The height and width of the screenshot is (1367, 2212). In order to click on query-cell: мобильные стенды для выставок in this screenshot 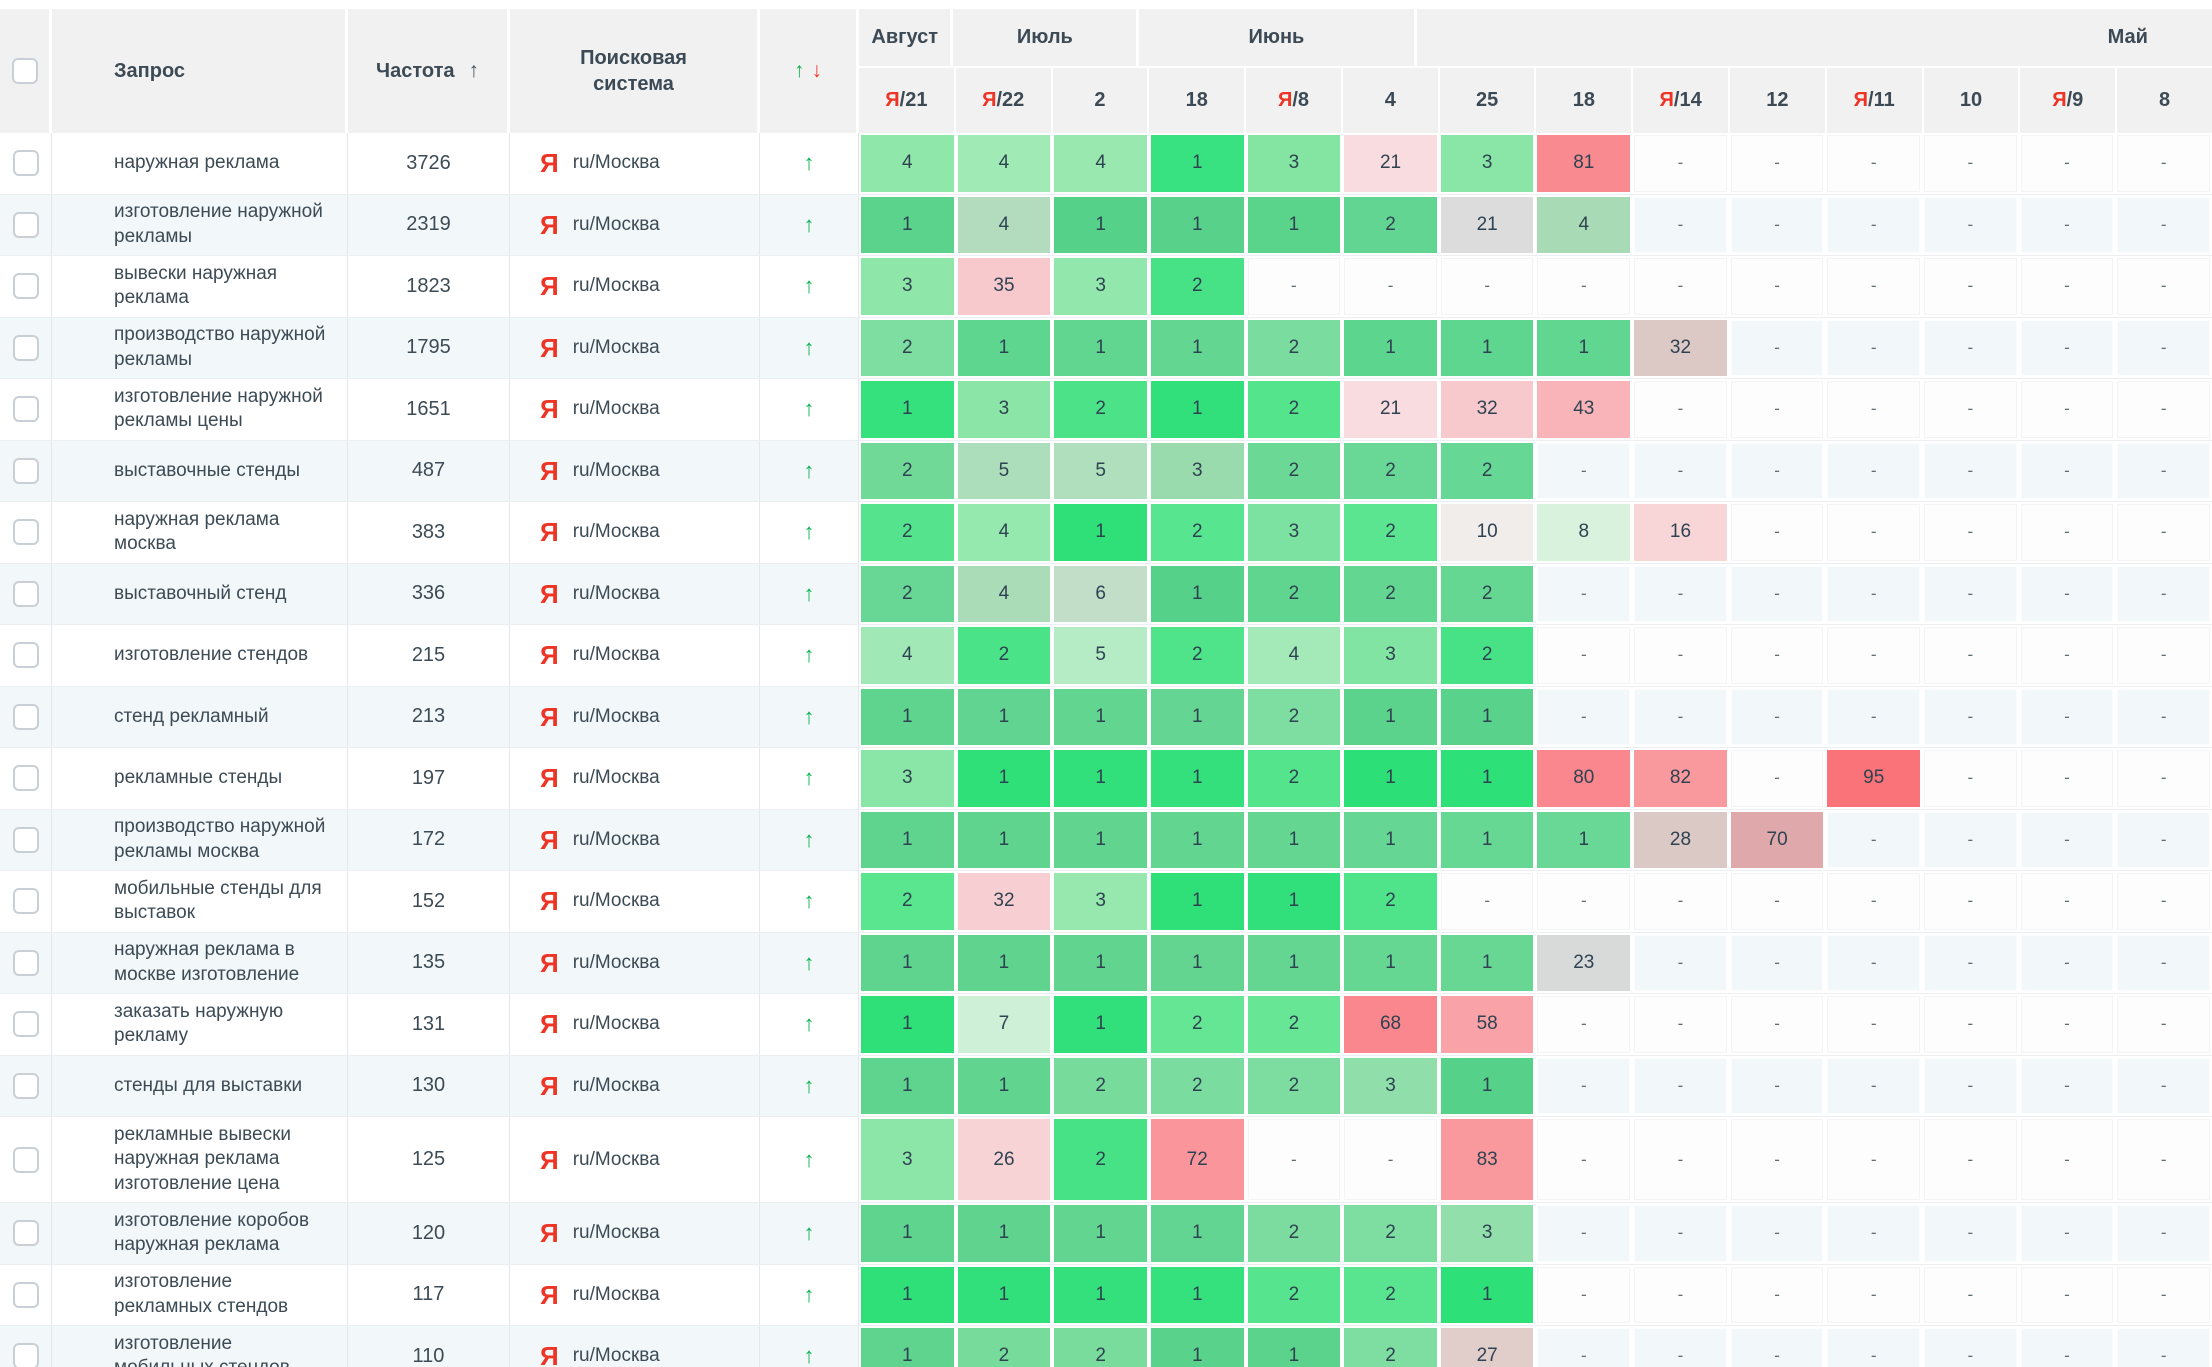, I will do `click(200, 901)`.